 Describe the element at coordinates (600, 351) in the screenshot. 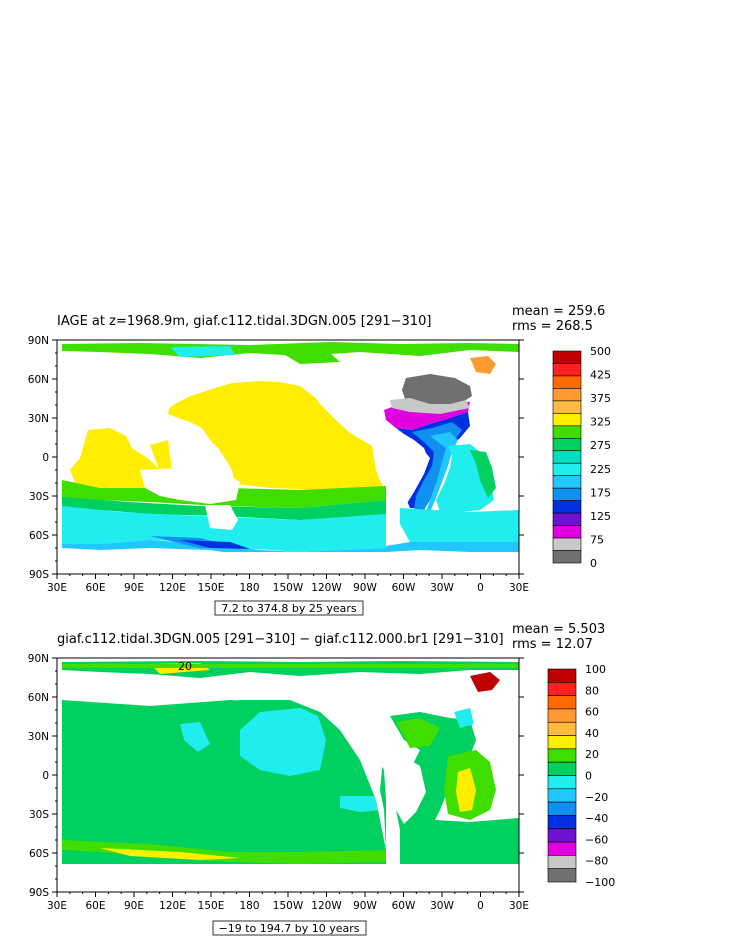

I see `colorbar-label: 500` at that location.